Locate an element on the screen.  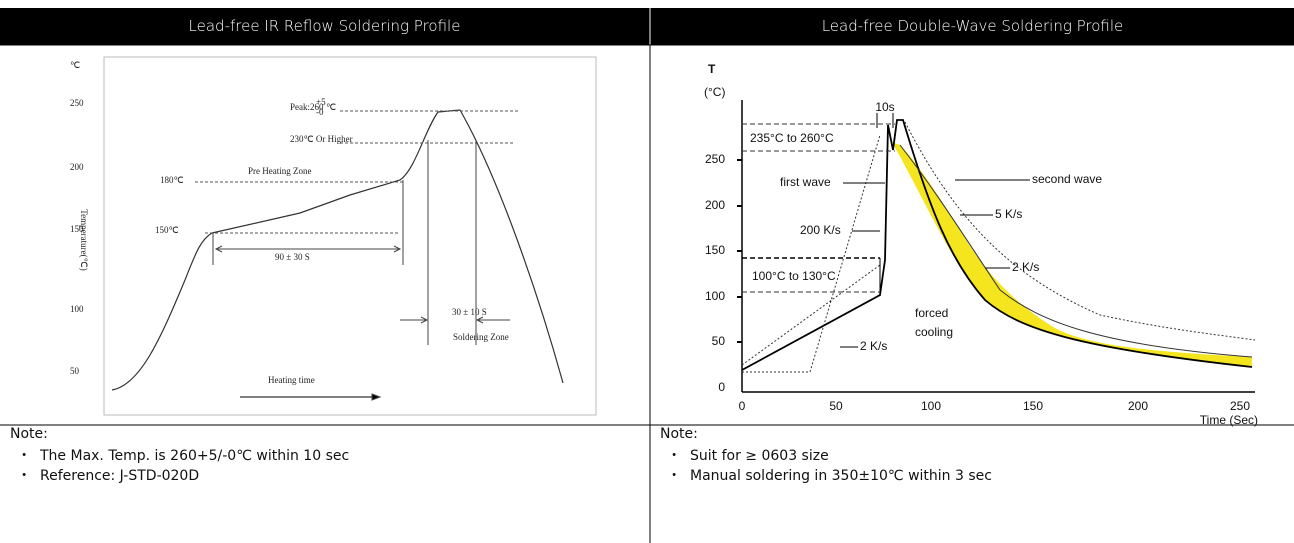
annotation: 235°C to 260°C is located at coordinates (792, 138).